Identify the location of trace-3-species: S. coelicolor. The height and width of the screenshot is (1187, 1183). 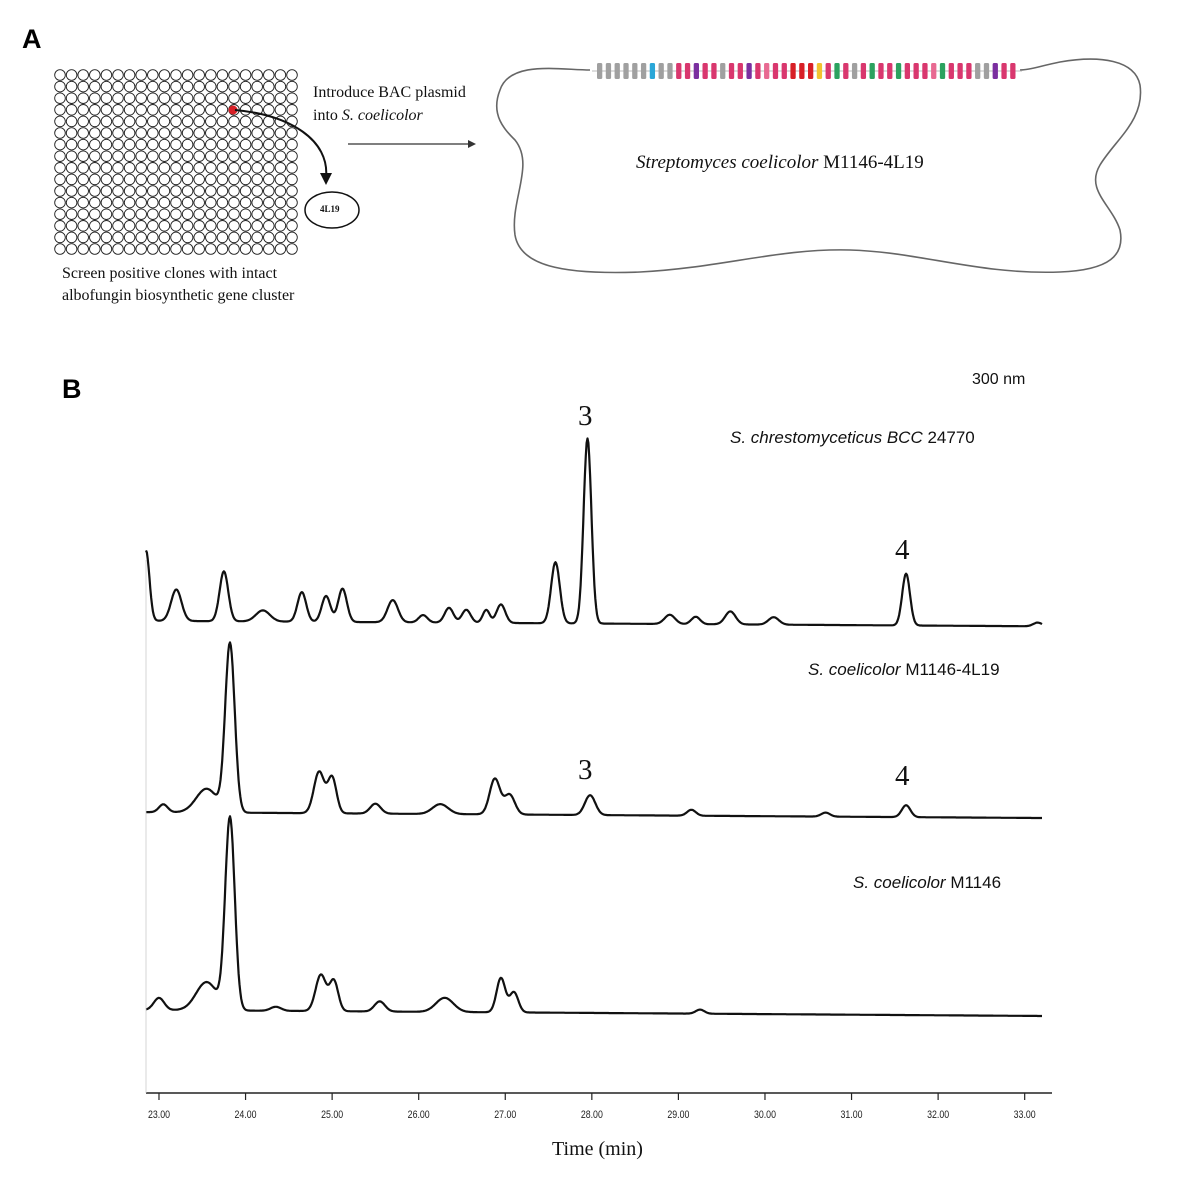
(899, 882).